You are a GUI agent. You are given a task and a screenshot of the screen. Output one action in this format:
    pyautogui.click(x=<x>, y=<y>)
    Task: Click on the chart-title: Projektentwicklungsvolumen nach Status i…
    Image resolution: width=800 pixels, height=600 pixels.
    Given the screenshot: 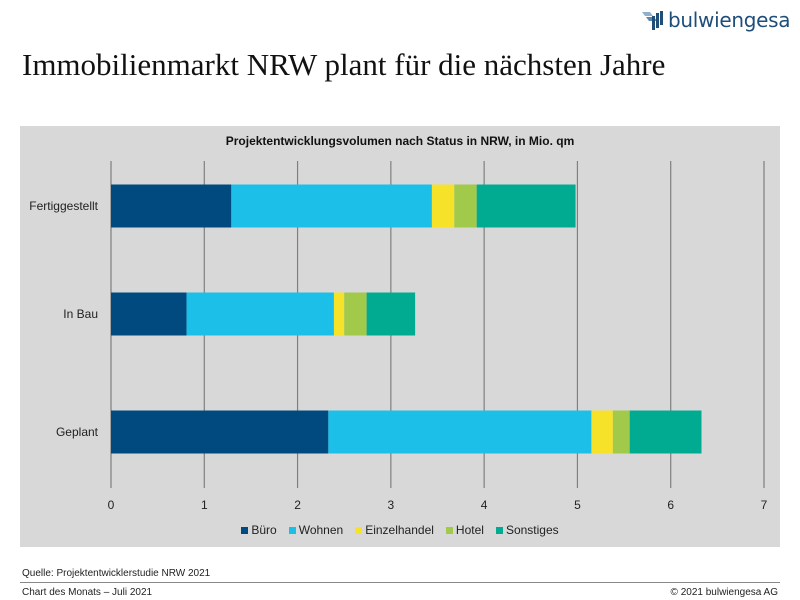 What is the action you would take?
    pyautogui.click(x=400, y=141)
    